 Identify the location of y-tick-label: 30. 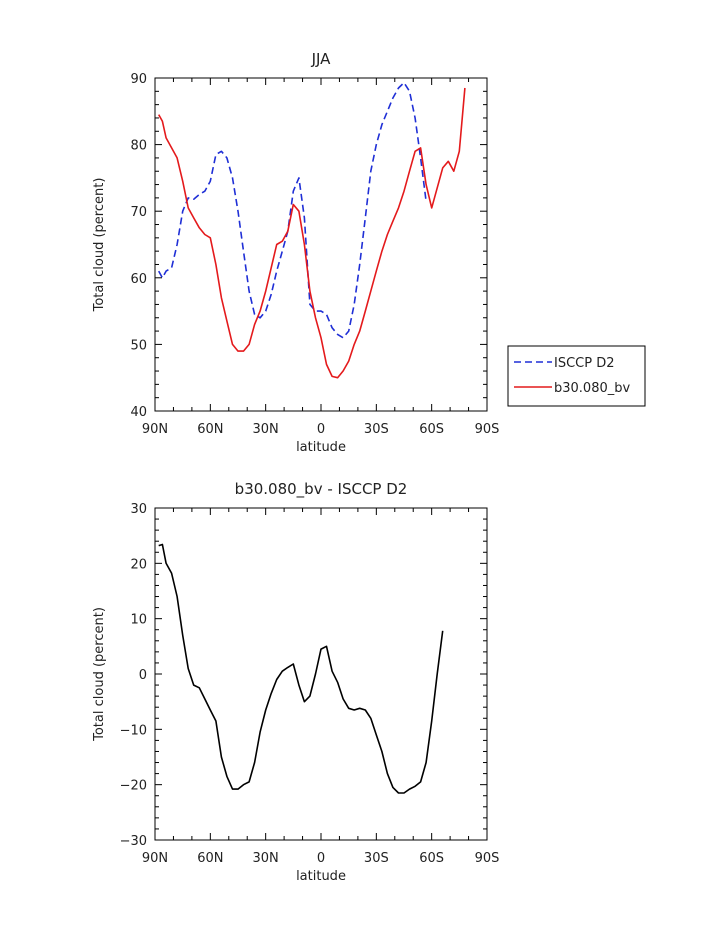
(138, 509).